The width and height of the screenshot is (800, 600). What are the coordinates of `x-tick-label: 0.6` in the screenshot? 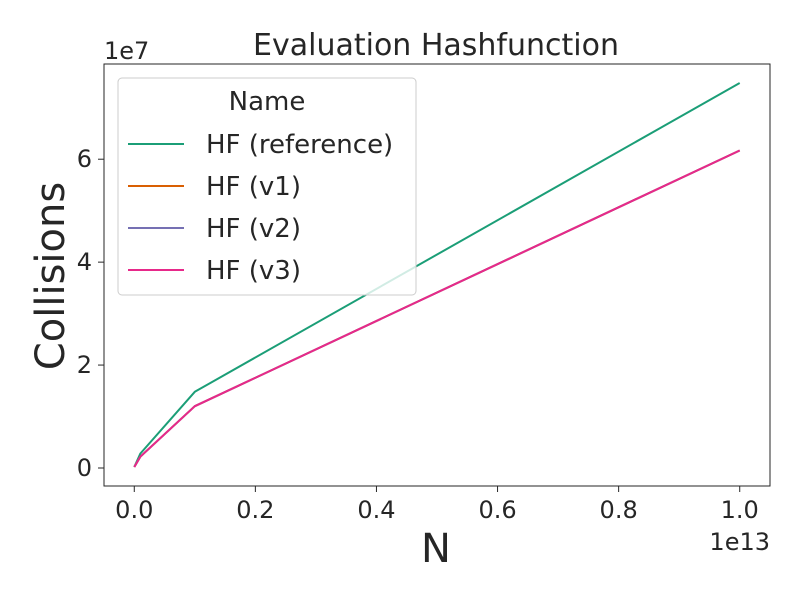 It's located at (497, 510).